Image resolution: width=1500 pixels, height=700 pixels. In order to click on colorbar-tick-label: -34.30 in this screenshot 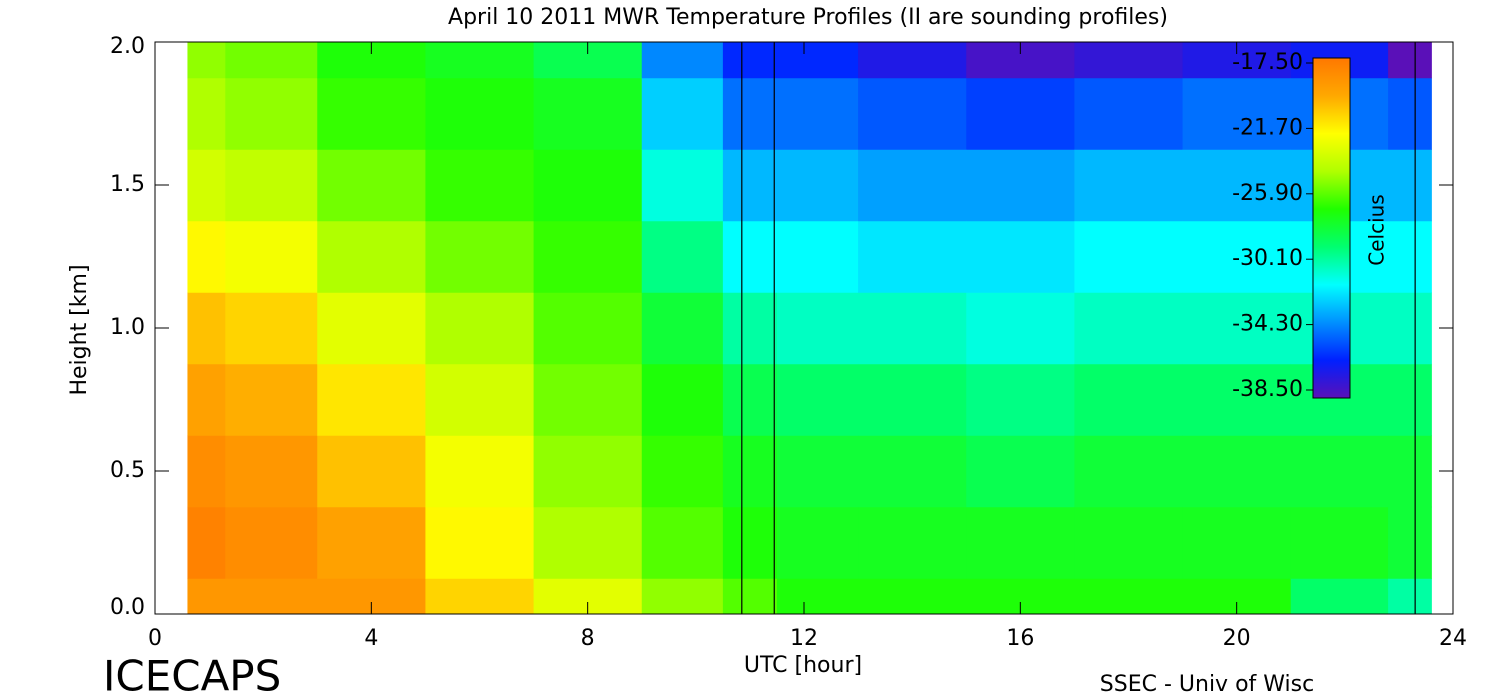, I will do `click(1267, 324)`.